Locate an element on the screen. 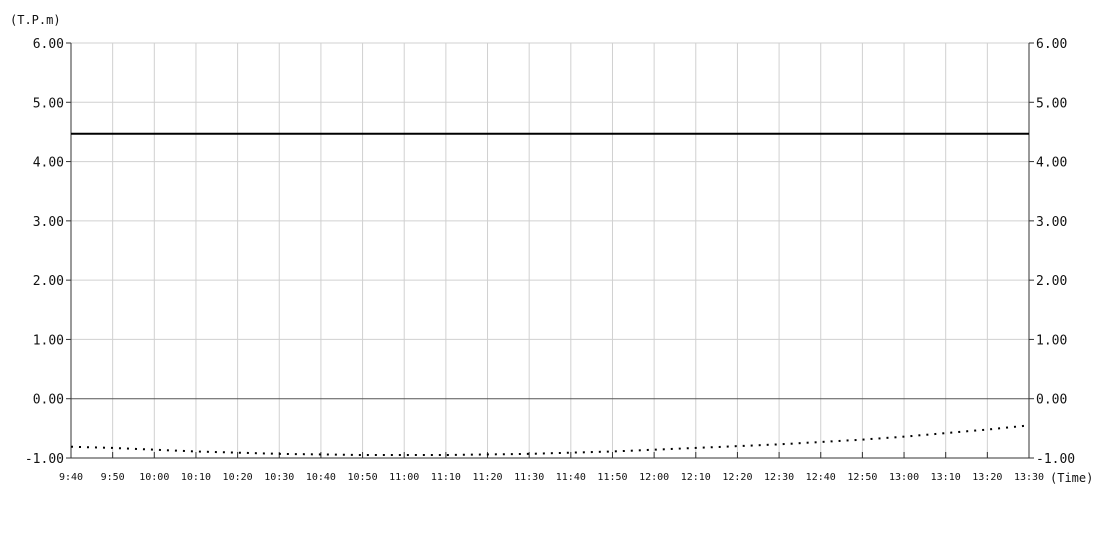 The width and height of the screenshot is (1100, 550). y-tick-label-right: -1.00 is located at coordinates (1055, 459).